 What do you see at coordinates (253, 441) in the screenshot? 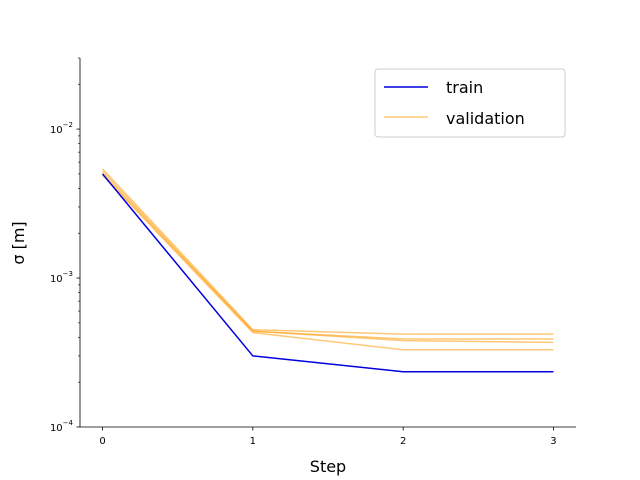
I see `x-tick-label: 1` at bounding box center [253, 441].